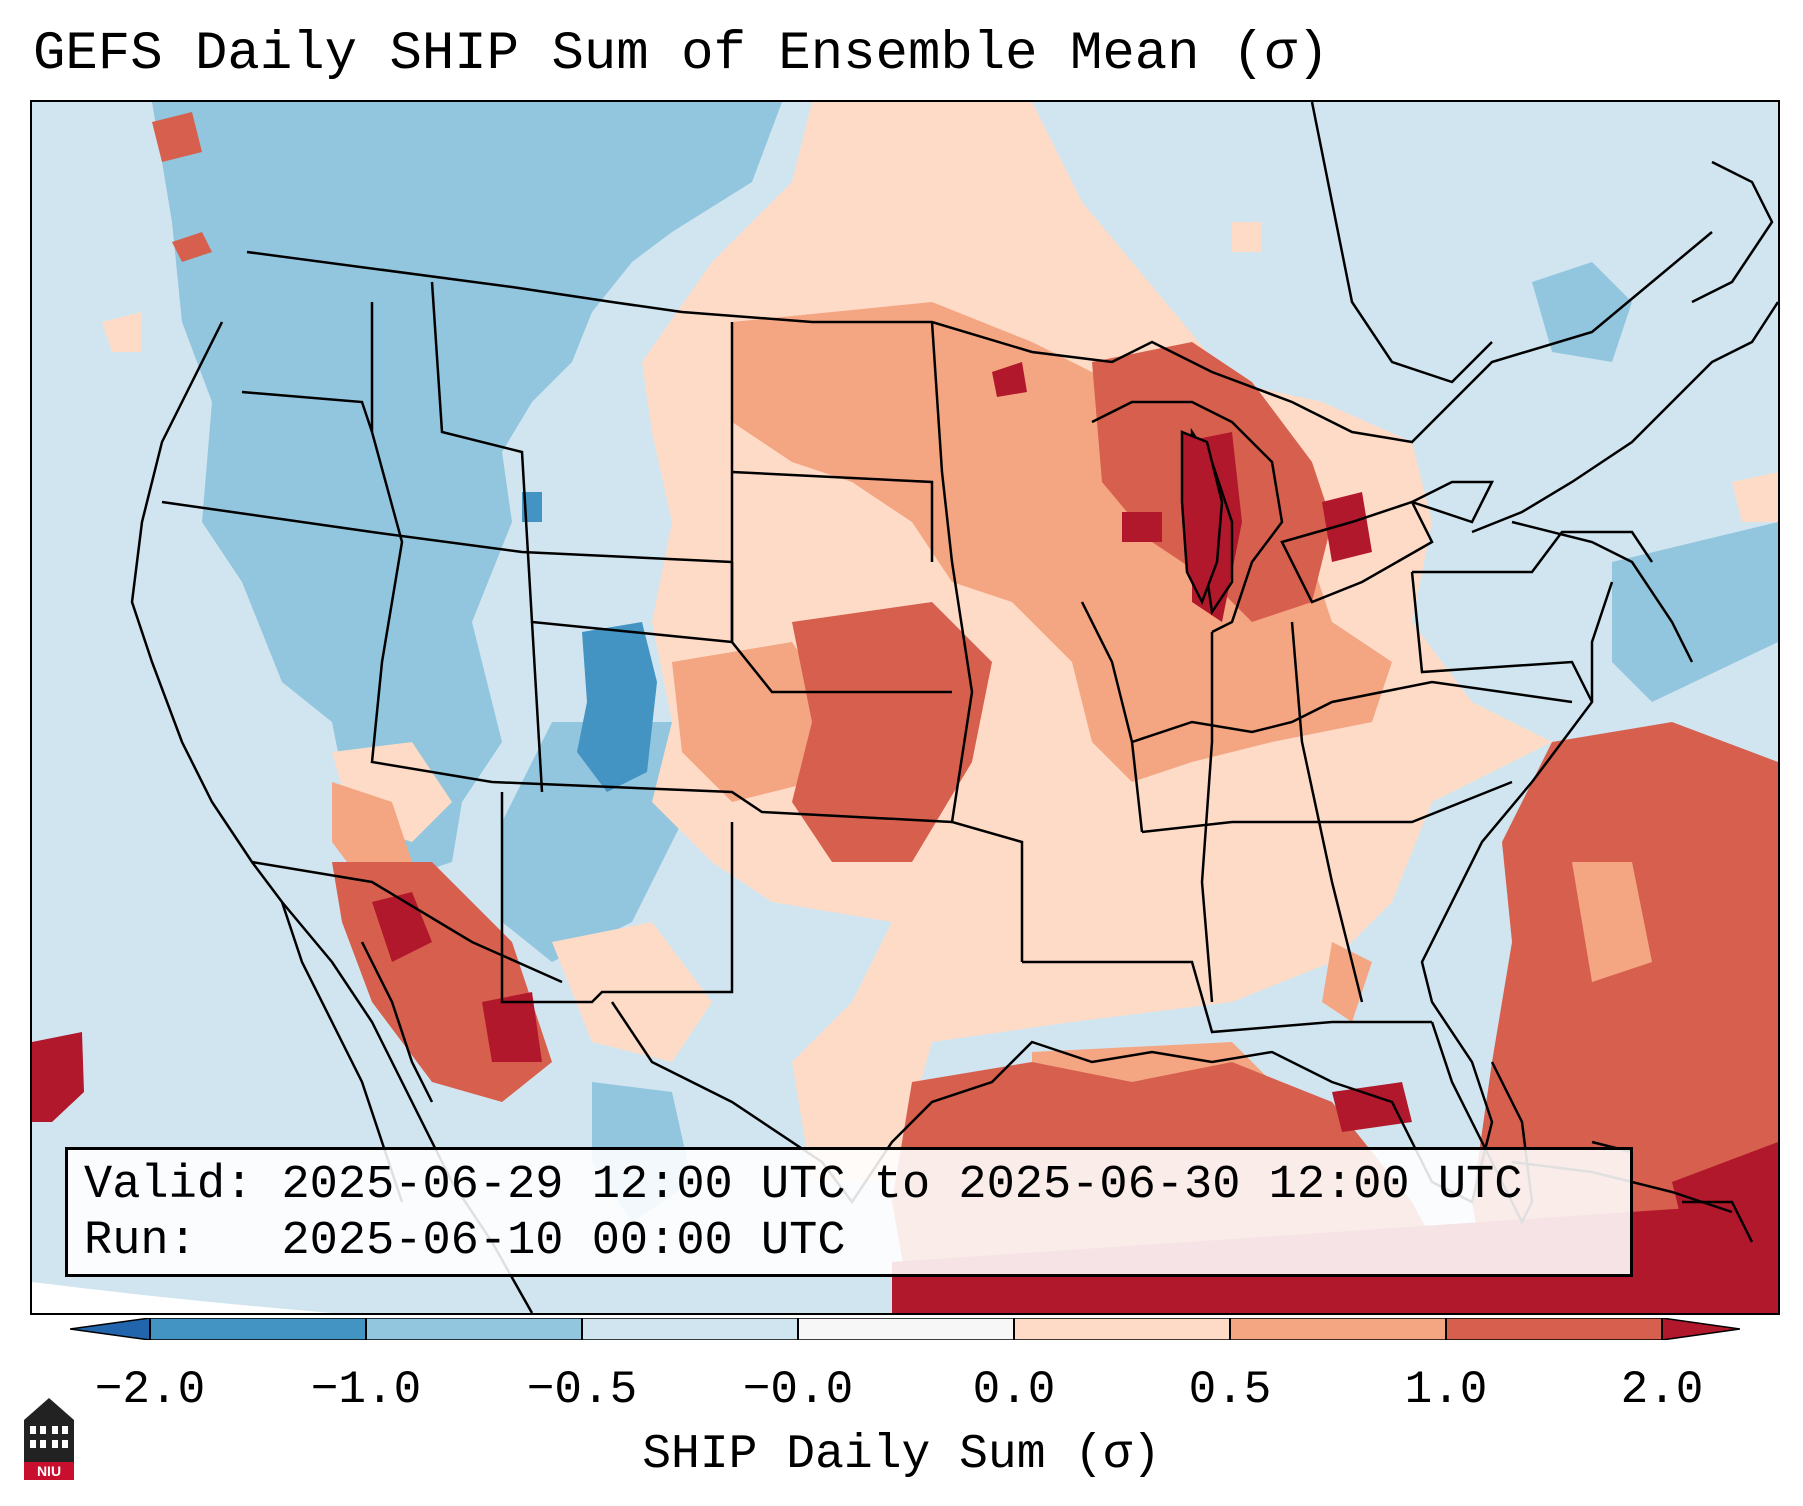 This screenshot has height=1506, width=1803. Describe the element at coordinates (474, 1329) in the screenshot. I see `colorbar-bin-m1-m05` at that location.